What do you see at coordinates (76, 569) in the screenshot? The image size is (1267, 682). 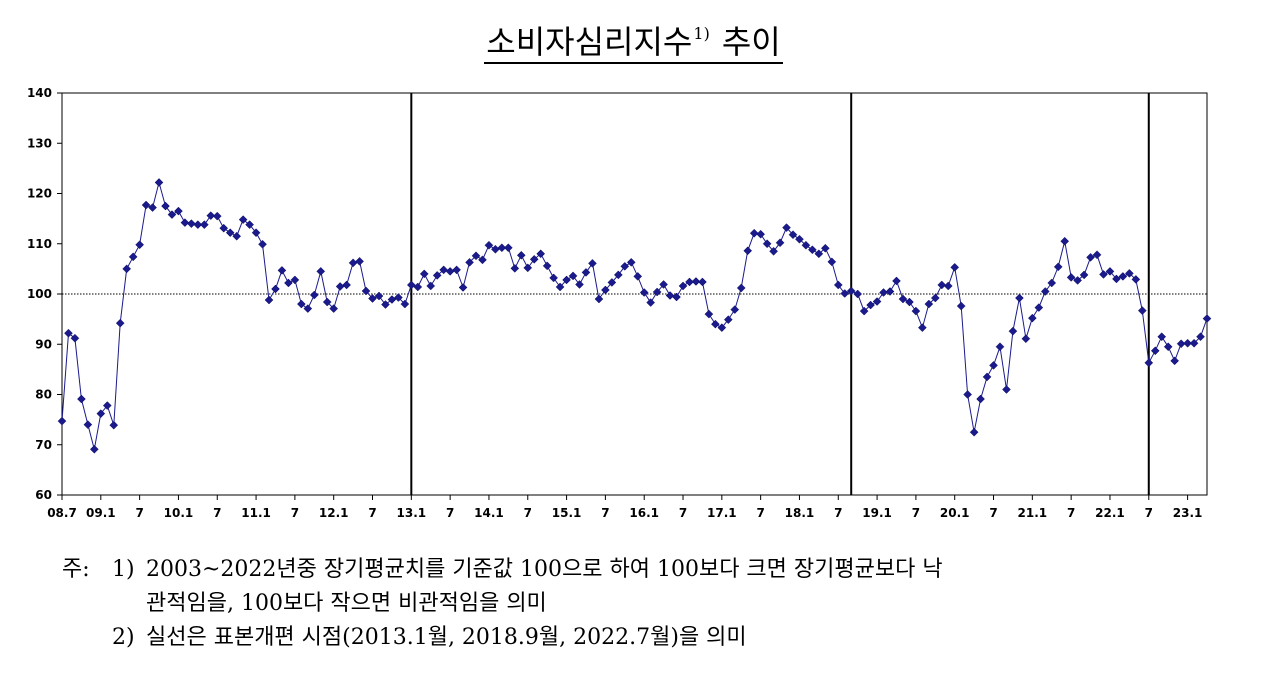 I see `footnote-prefix: 주:` at bounding box center [76, 569].